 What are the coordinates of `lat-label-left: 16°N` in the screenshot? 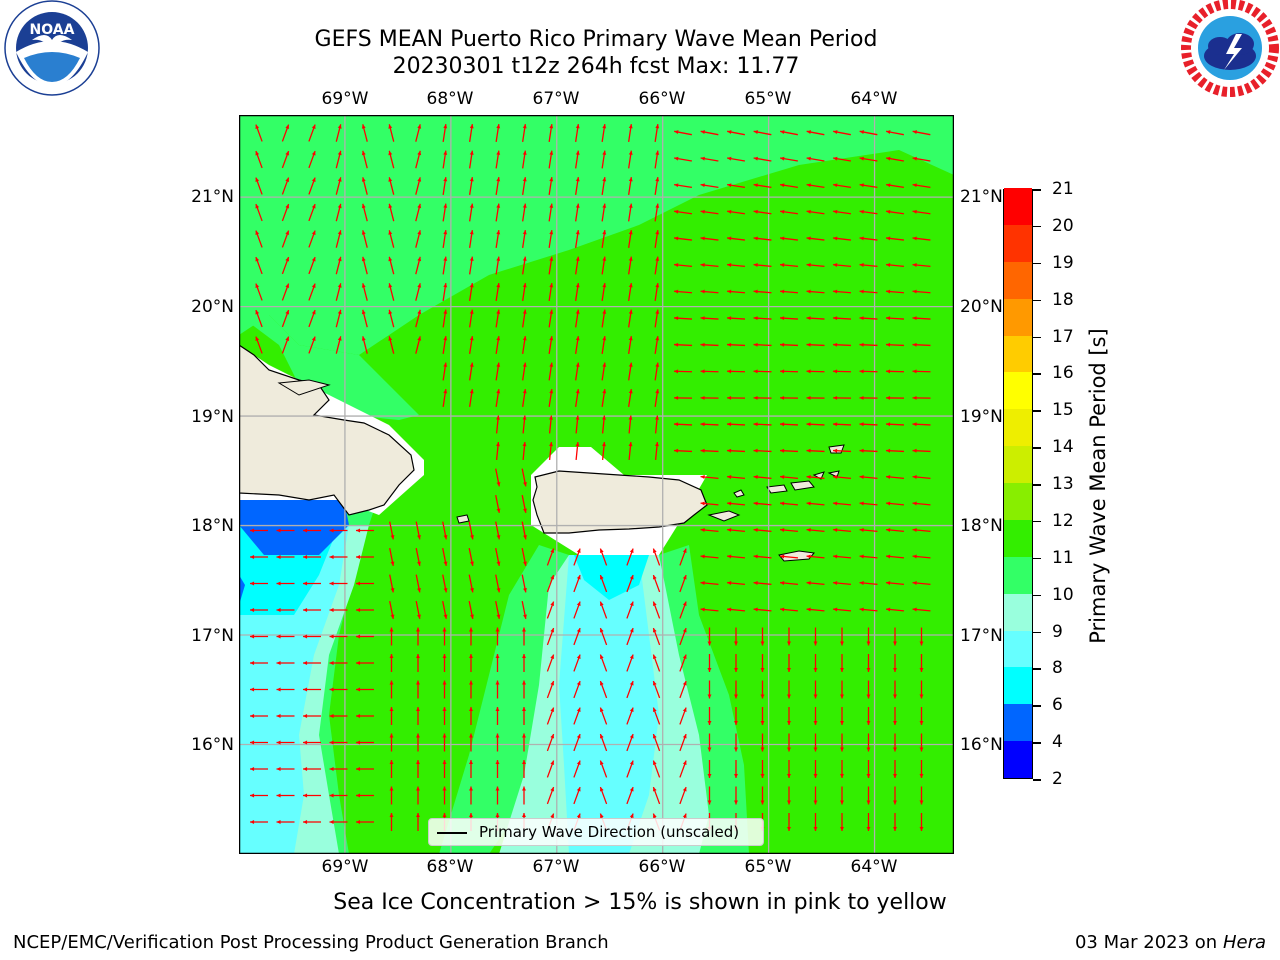 It's located at (212, 745).